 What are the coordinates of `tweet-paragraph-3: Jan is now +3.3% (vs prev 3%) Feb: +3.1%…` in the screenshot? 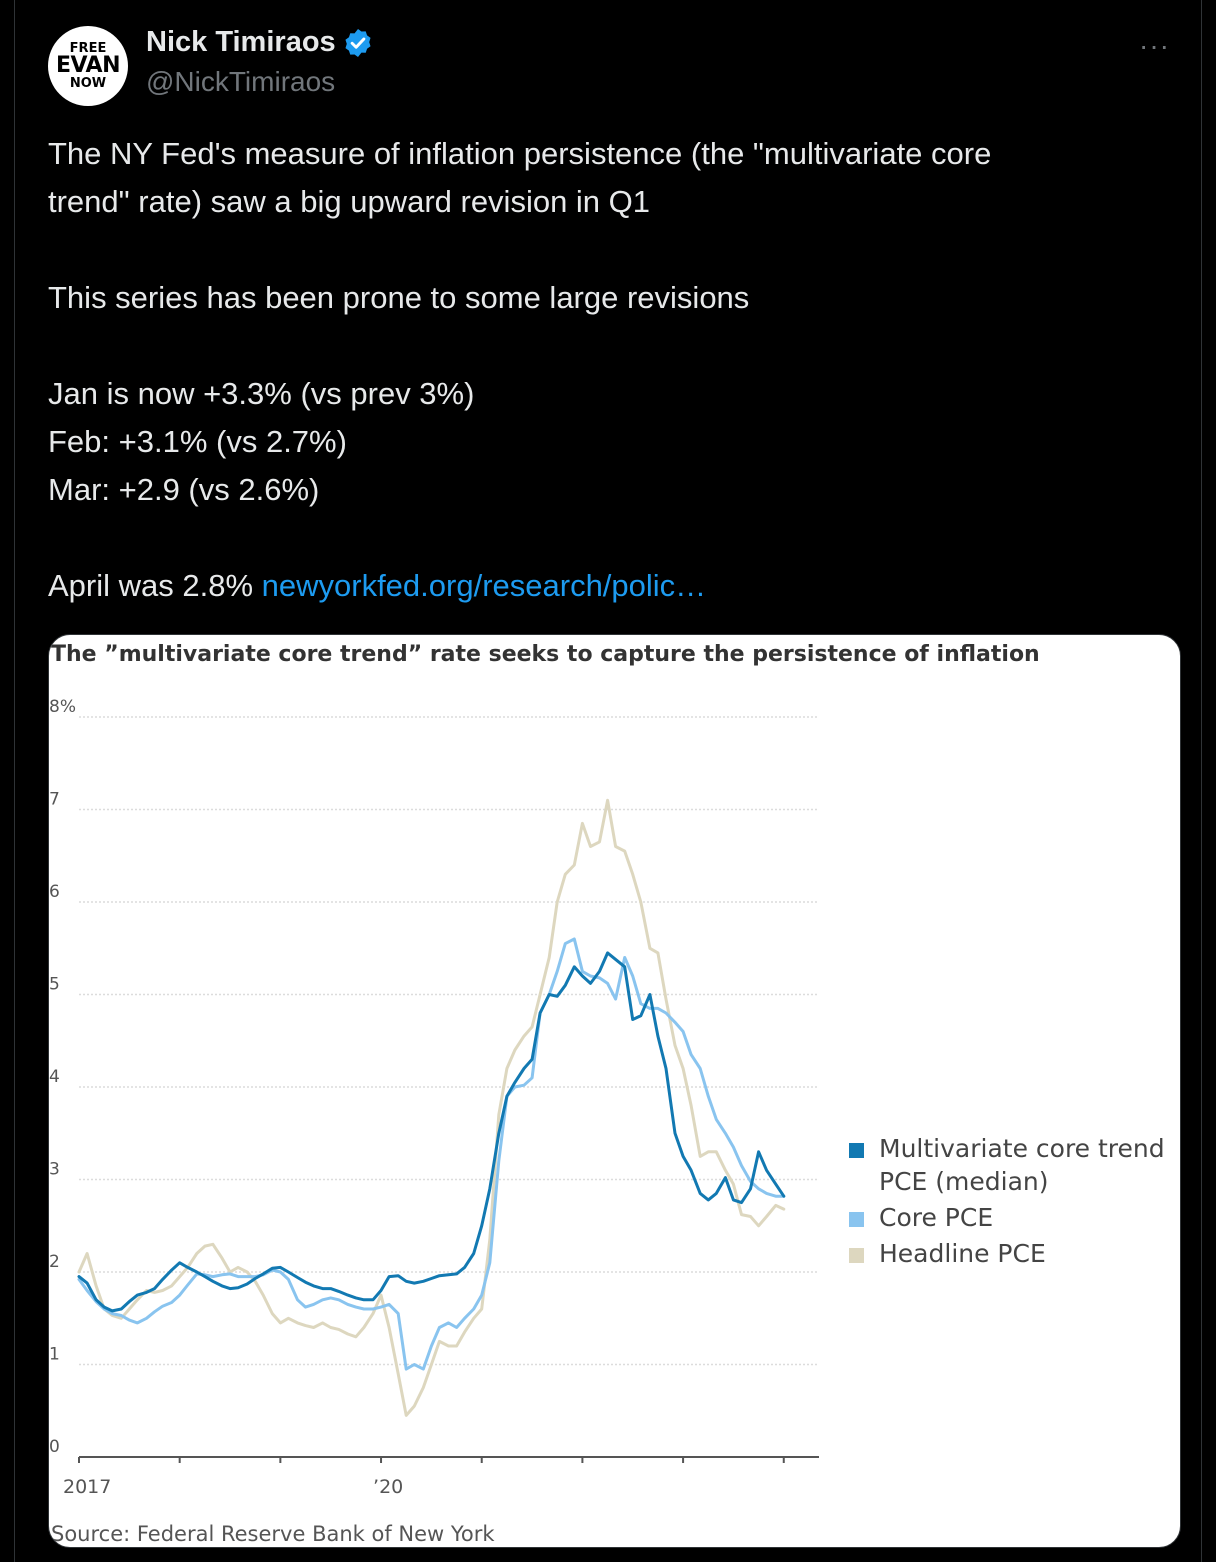 It's located at (608, 442).